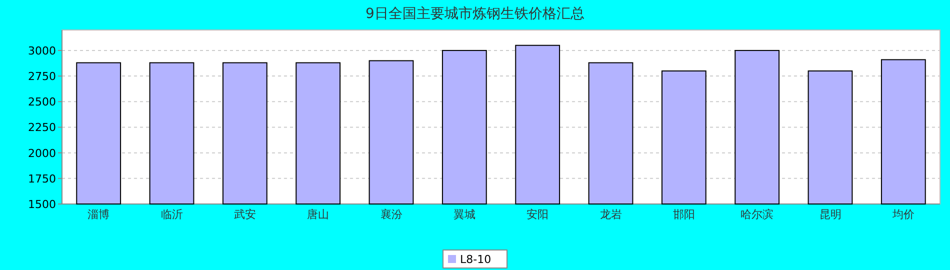  I want to click on y-tick-label: 1500, so click(42, 204).